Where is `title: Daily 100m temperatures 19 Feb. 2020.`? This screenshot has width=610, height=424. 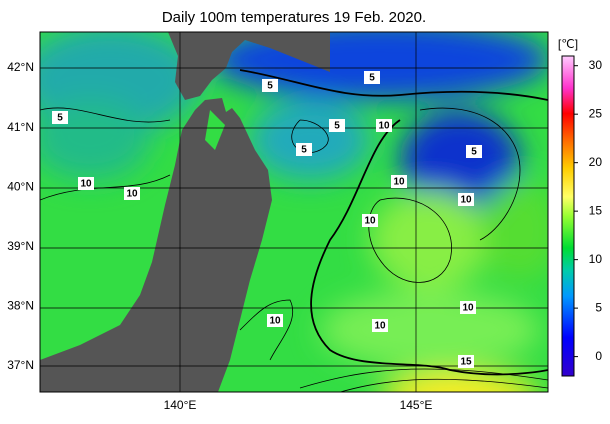 title: Daily 100m temperatures 19 Feb. 2020. is located at coordinates (294, 17).